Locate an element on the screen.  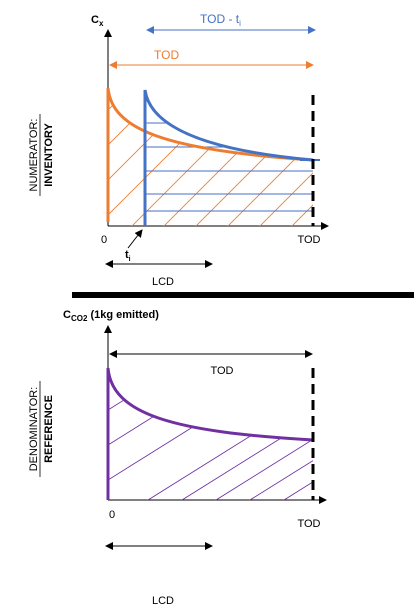
inventory-label: INVENTORY is located at coordinates (49, 155).